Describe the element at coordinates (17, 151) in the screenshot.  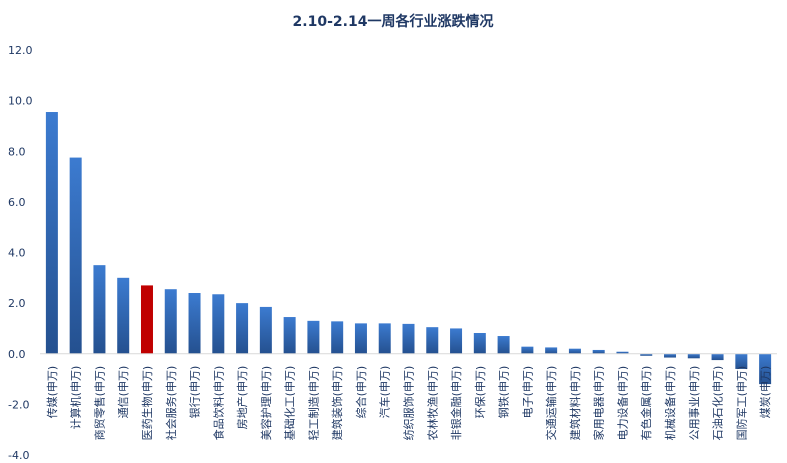
I see `y-tick-label: 8.0` at that location.